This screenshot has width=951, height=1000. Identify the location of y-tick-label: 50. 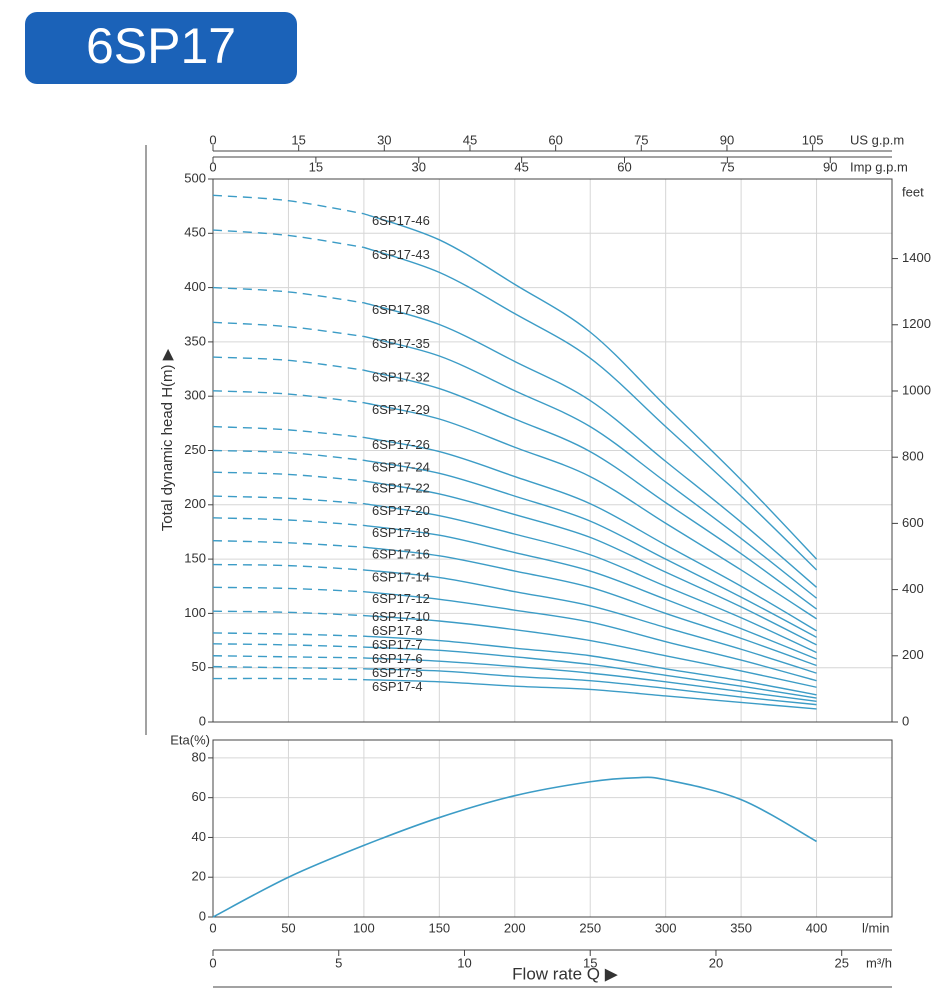
(199, 666).